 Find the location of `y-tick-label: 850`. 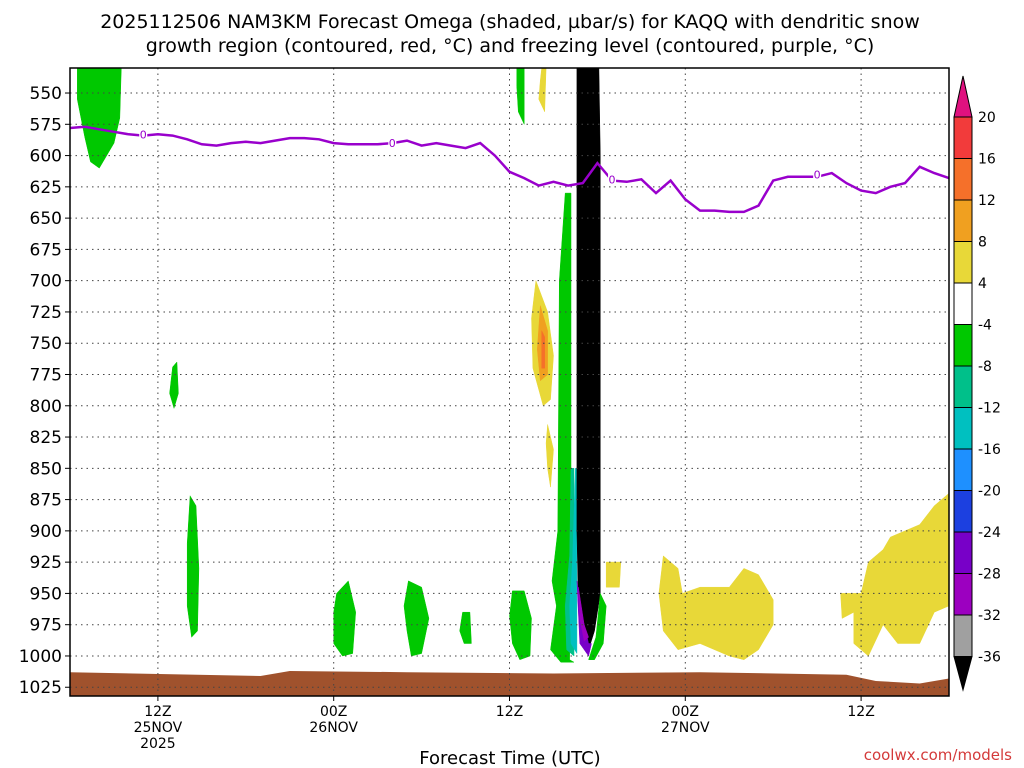

y-tick-label: 850 is located at coordinates (46, 469).